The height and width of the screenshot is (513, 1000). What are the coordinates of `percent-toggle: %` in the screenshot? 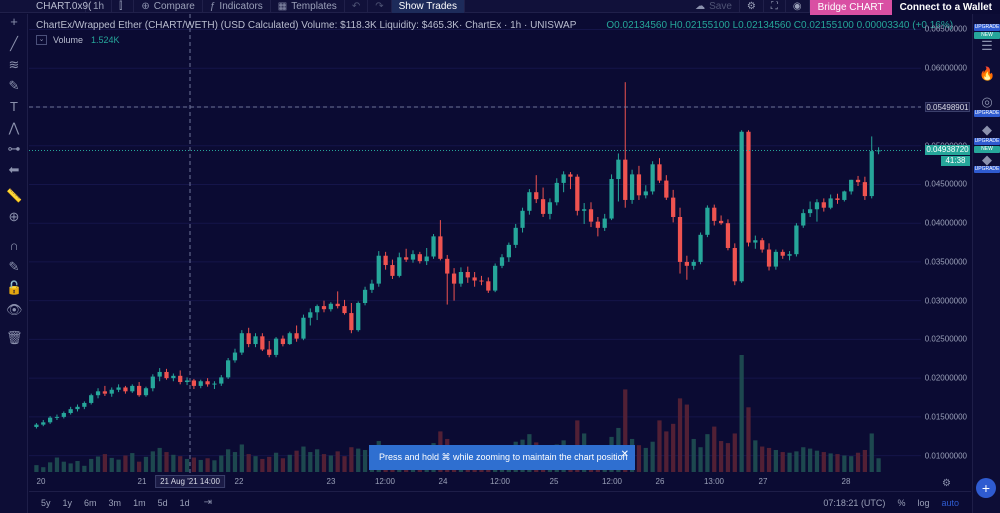 It's located at (901, 502).